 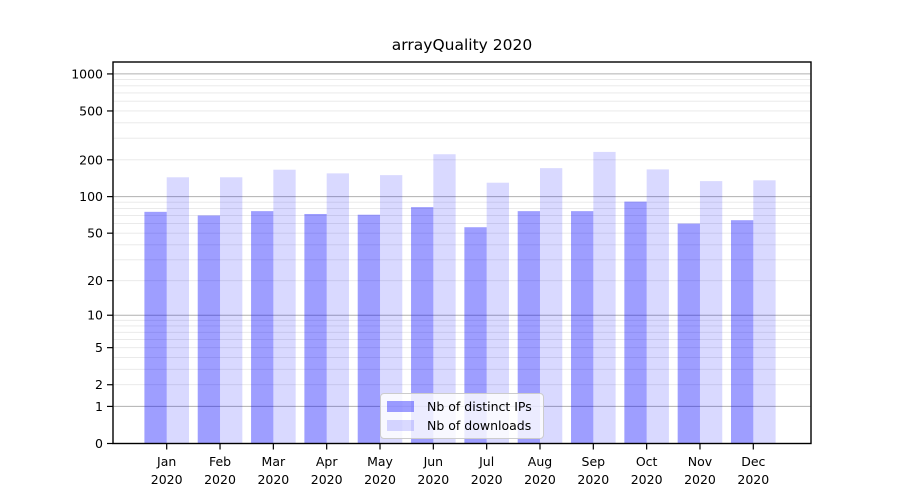 I want to click on x-tick-label-apr: Apr 2020, so click(x=327, y=470).